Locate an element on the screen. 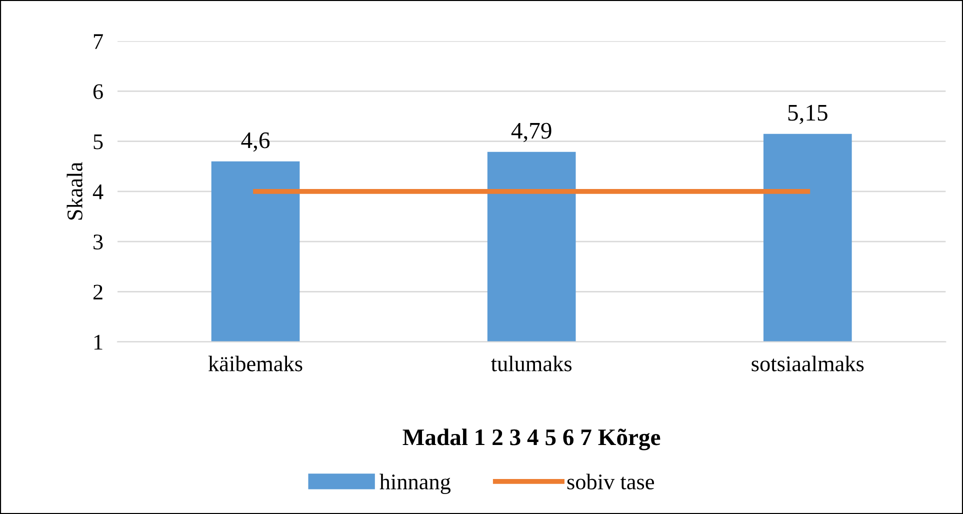 Image resolution: width=963 pixels, height=514 pixels. y-axis-title: Skaala is located at coordinates (74, 191).